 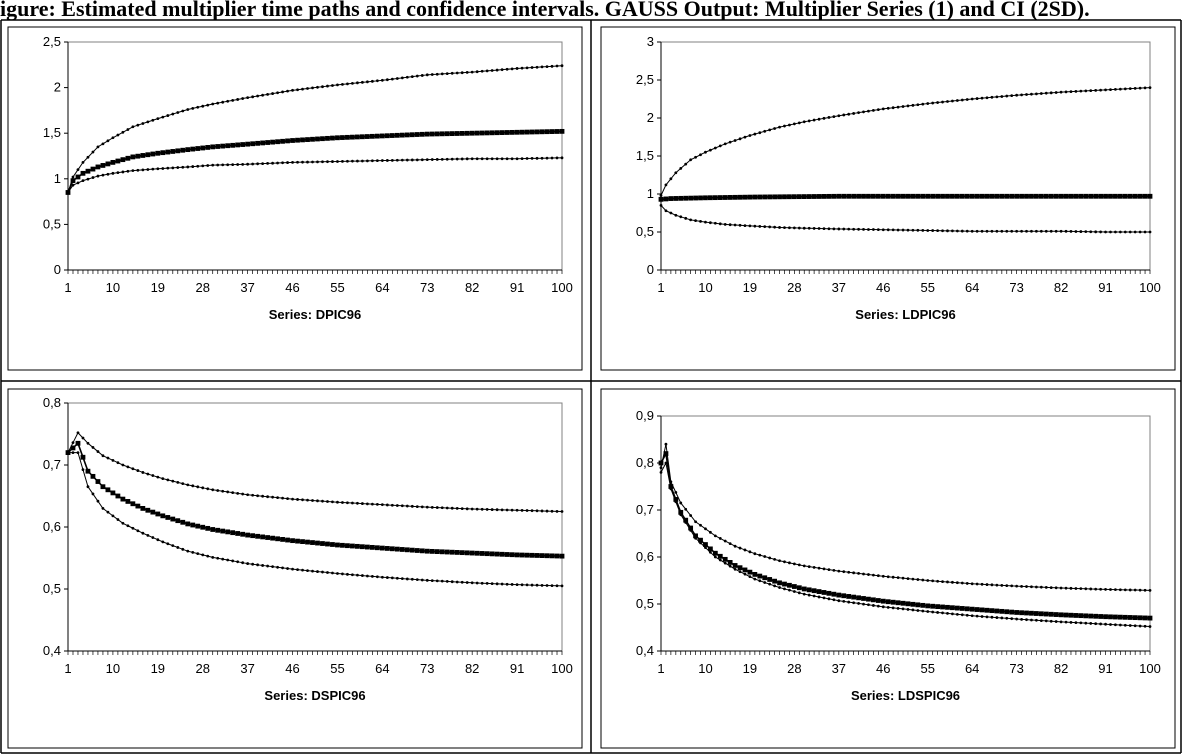 What do you see at coordinates (562, 287) in the screenshot?
I see `x-tick-label: 100` at bounding box center [562, 287].